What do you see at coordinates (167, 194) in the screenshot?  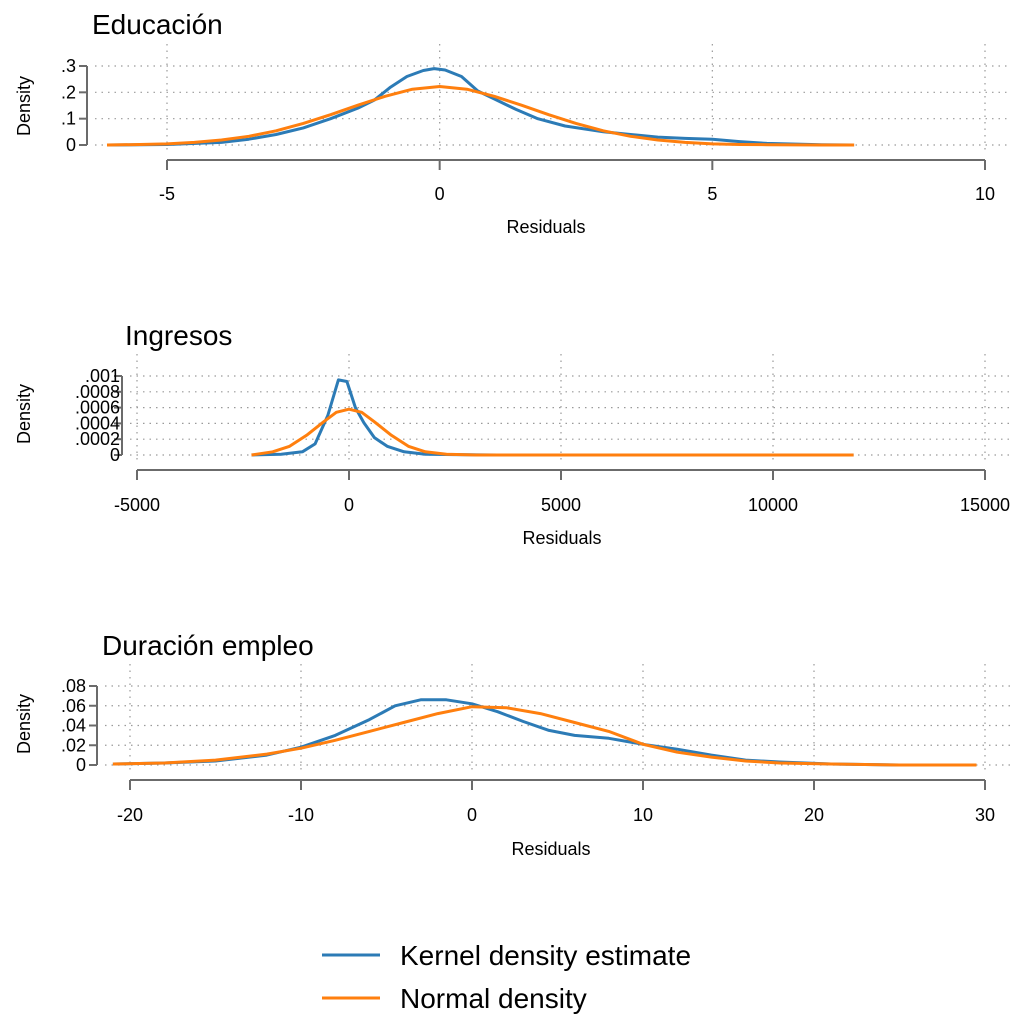 I see `x-tick-label: -5` at bounding box center [167, 194].